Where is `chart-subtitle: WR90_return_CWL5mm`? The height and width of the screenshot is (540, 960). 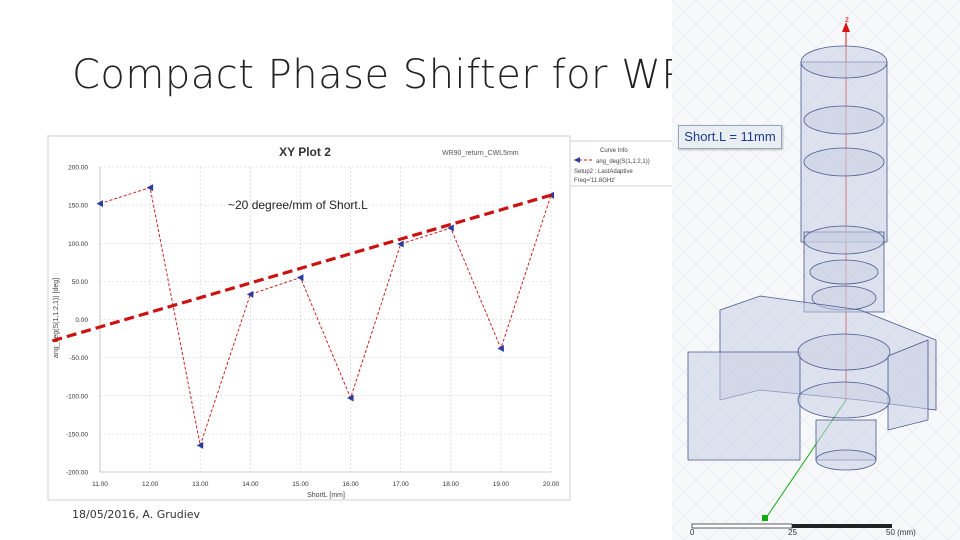 chart-subtitle: WR90_return_CWL5mm is located at coordinates (480, 153).